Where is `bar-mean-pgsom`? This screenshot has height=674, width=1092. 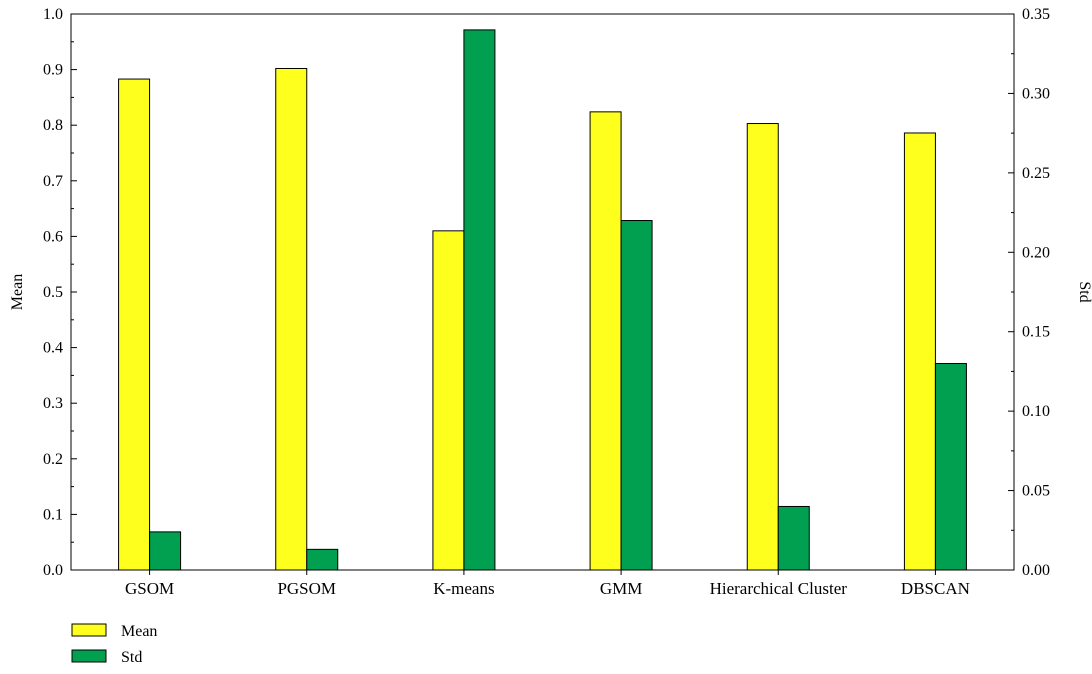 bar-mean-pgsom is located at coordinates (291, 319).